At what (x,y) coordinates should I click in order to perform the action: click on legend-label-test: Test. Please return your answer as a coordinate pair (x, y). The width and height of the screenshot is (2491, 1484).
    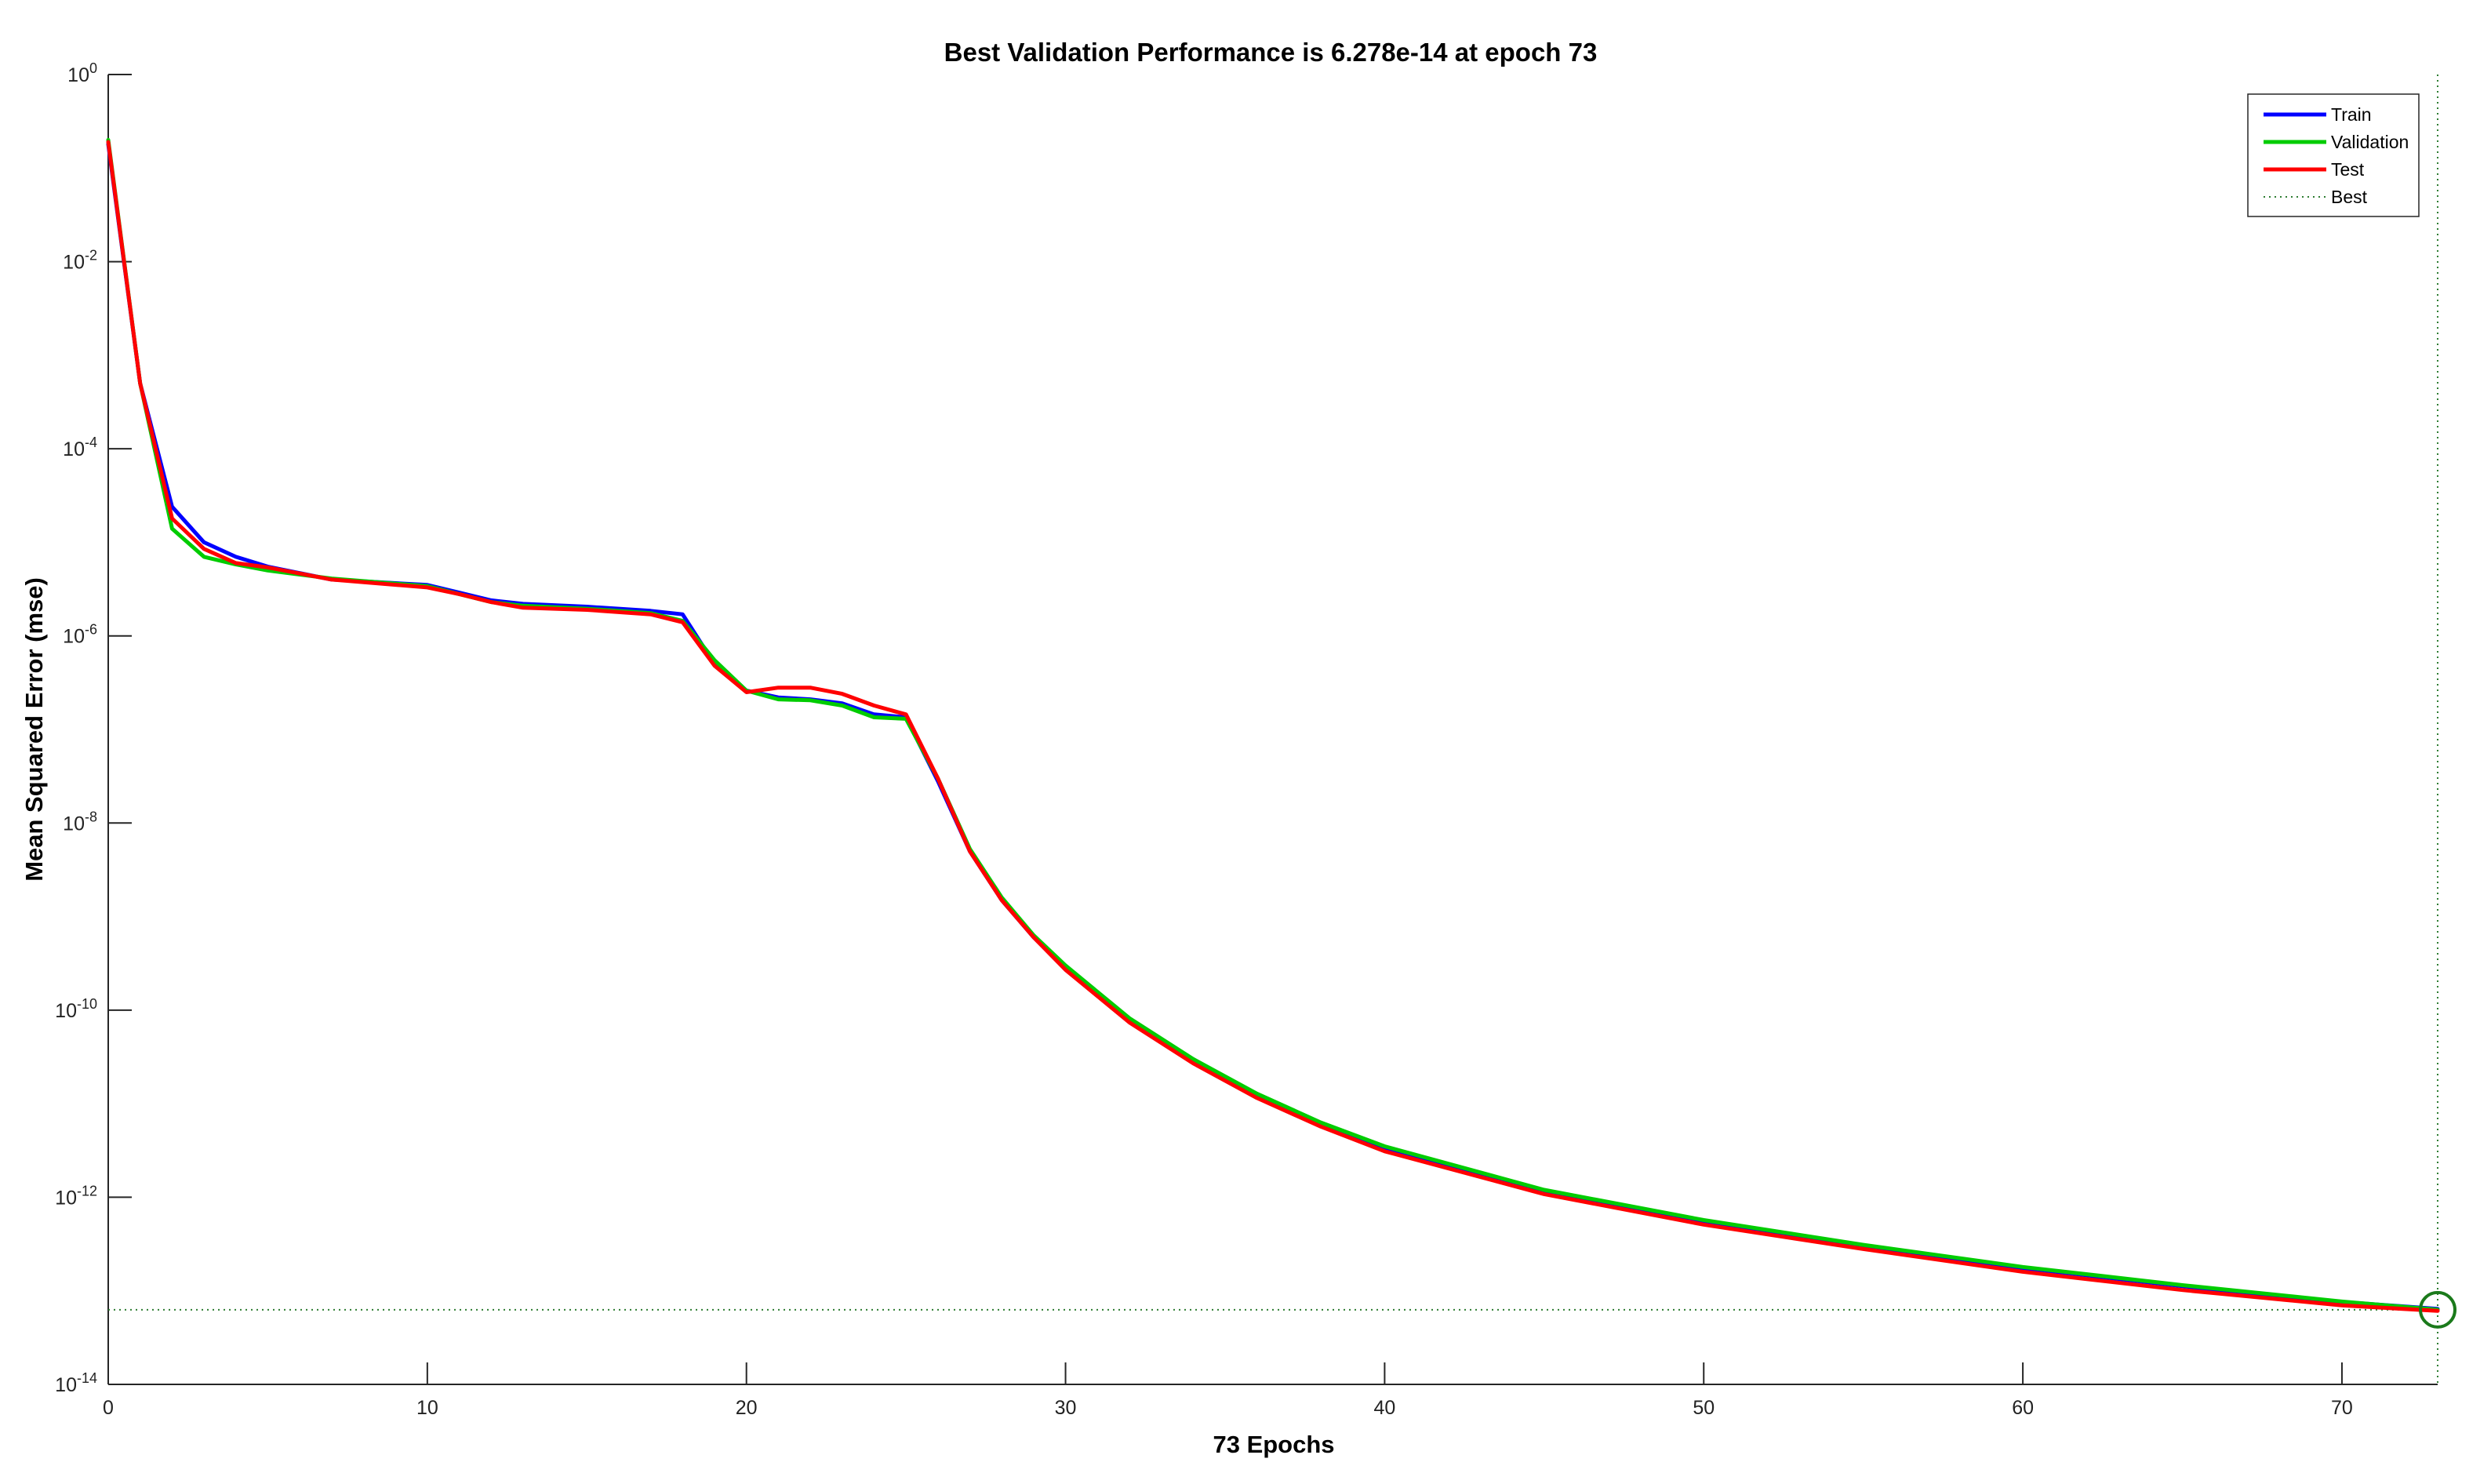
    Looking at the image, I should click on (2348, 169).